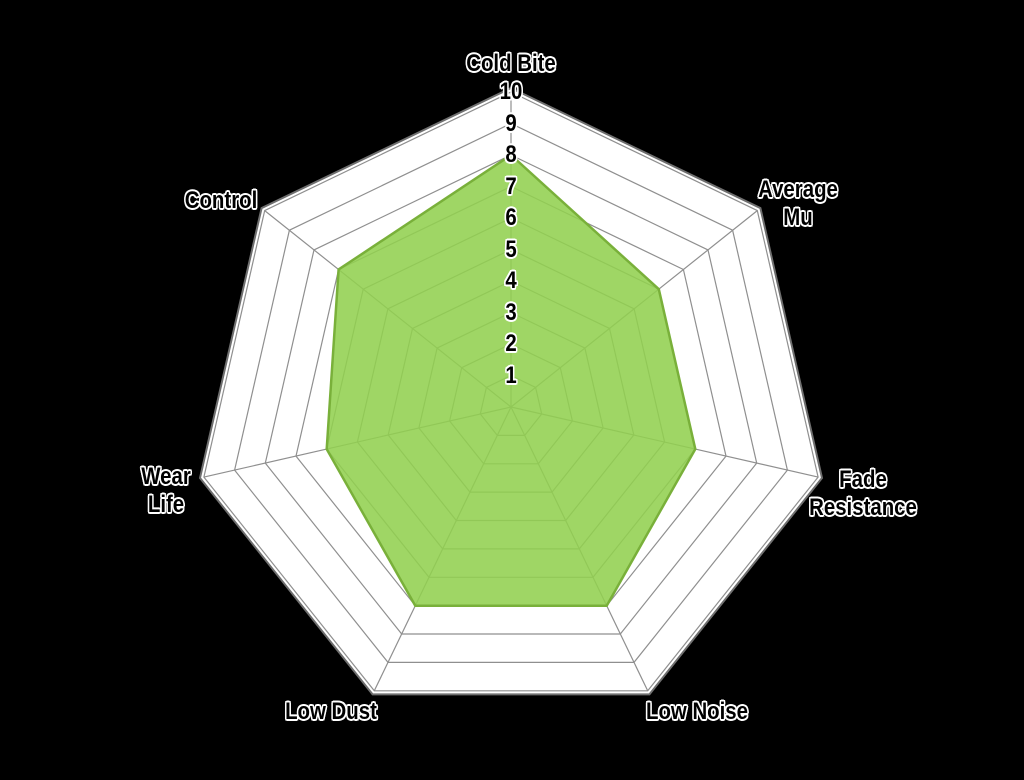  I want to click on tick-label-9: 9, so click(511, 123).